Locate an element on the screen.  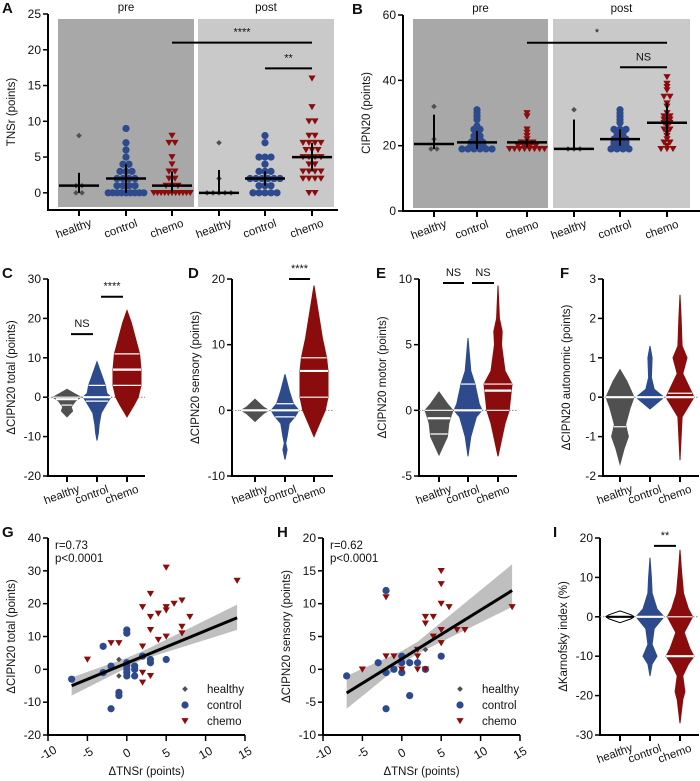
y-tick-label: 1 is located at coordinates (592, 358).